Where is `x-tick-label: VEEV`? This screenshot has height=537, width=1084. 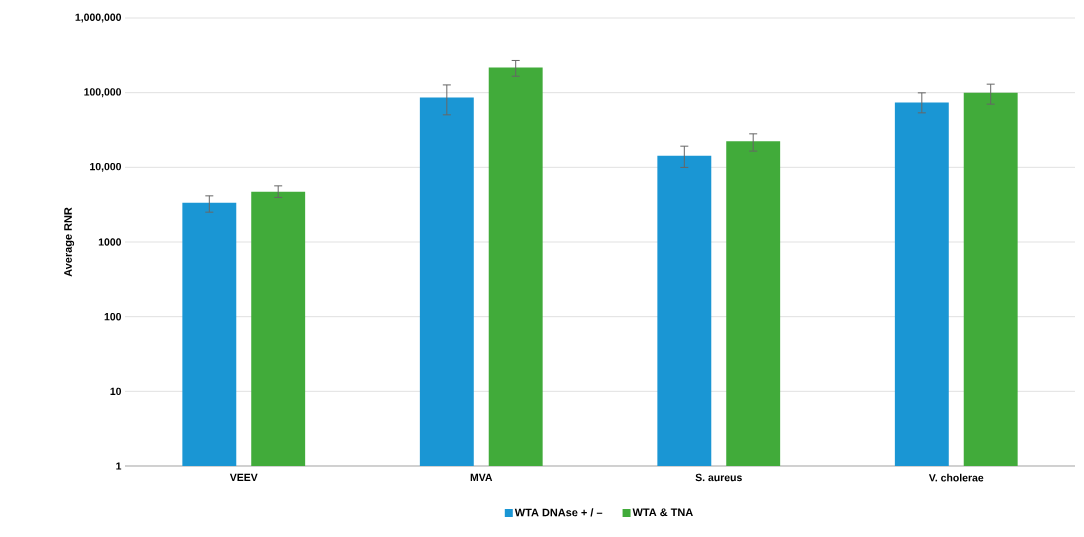
x-tick-label: VEEV is located at coordinates (243, 477).